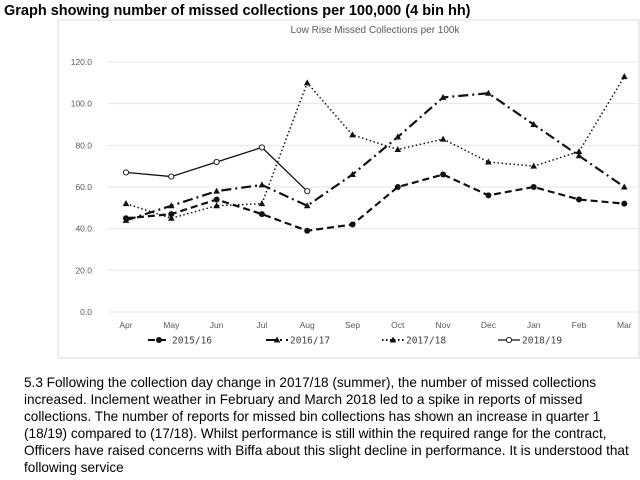 The width and height of the screenshot is (640, 480). I want to click on x-tick-label: Jun, so click(217, 325).